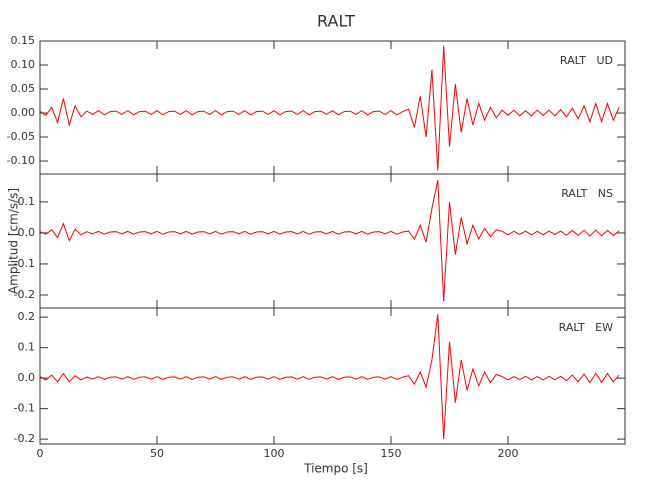 The width and height of the screenshot is (650, 500). Describe the element at coordinates (335, 469) in the screenshot. I see `x-axis-label: Tiempo [s]` at that location.